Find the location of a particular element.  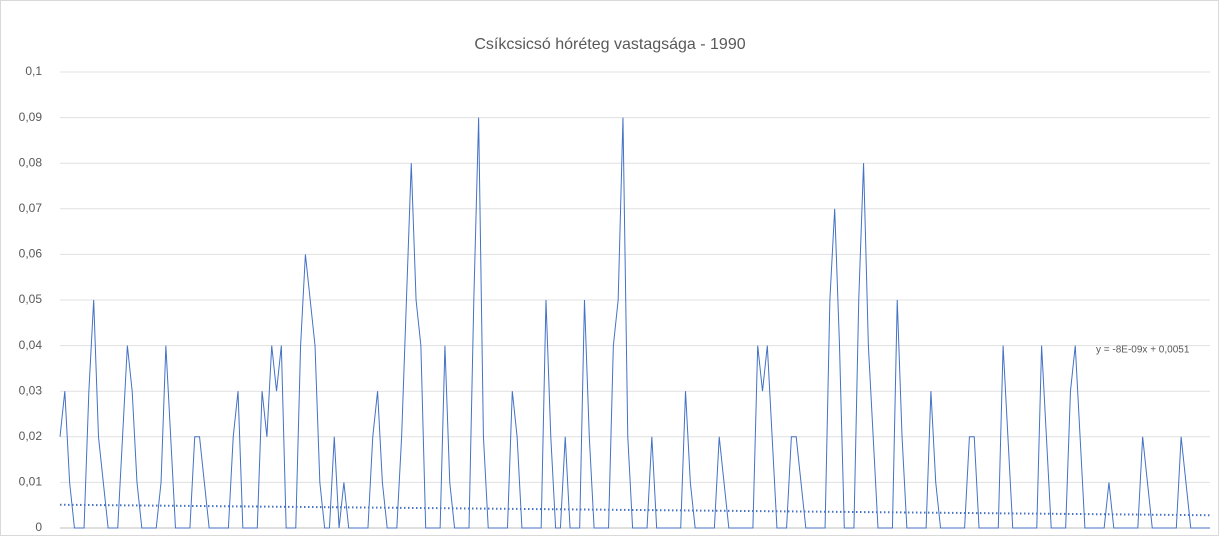

y-tick-label: 0,08 is located at coordinates (31, 162).